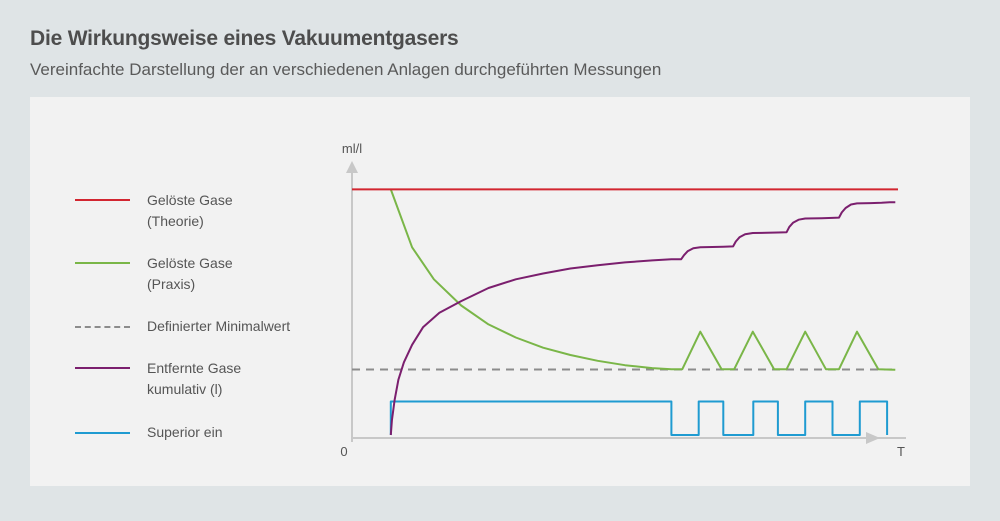 This screenshot has width=1000, height=521. I want to click on legend-item-minimalwert: Definierter Minimalwert, so click(210, 336).